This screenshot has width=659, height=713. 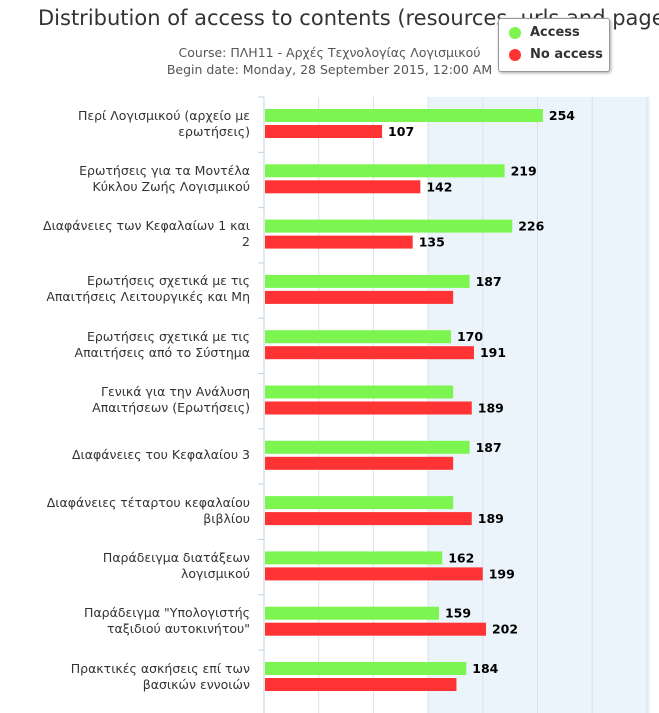 I want to click on legend-item-no-access: No access, so click(x=556, y=54).